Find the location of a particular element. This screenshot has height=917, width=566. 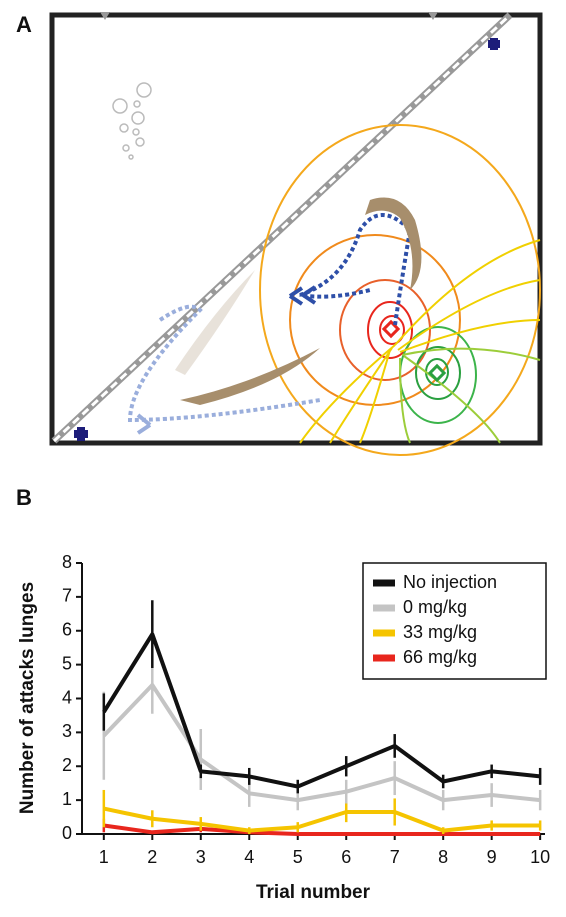

y-tick-label: 1 is located at coordinates (67, 799).